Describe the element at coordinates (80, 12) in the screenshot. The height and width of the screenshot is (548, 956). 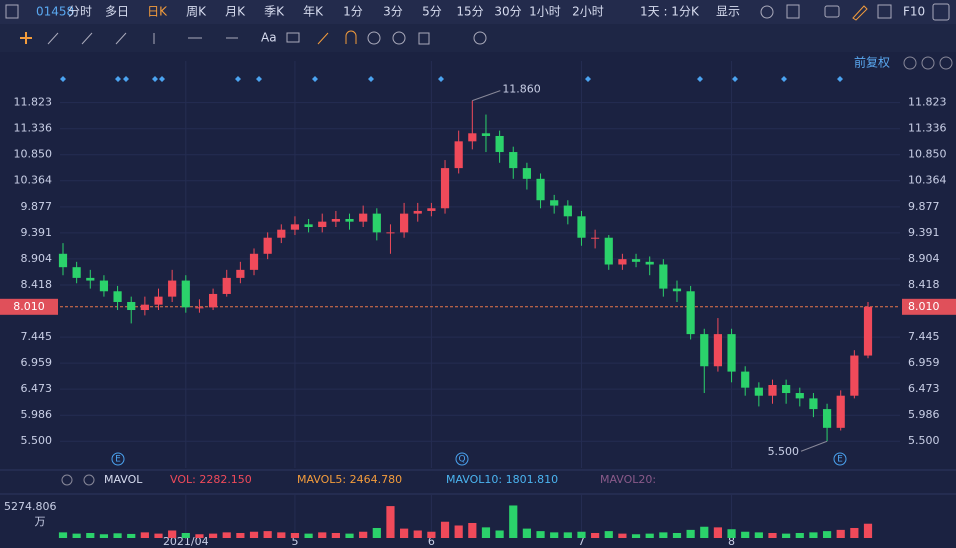
I see `period-tab: 分时` at that location.